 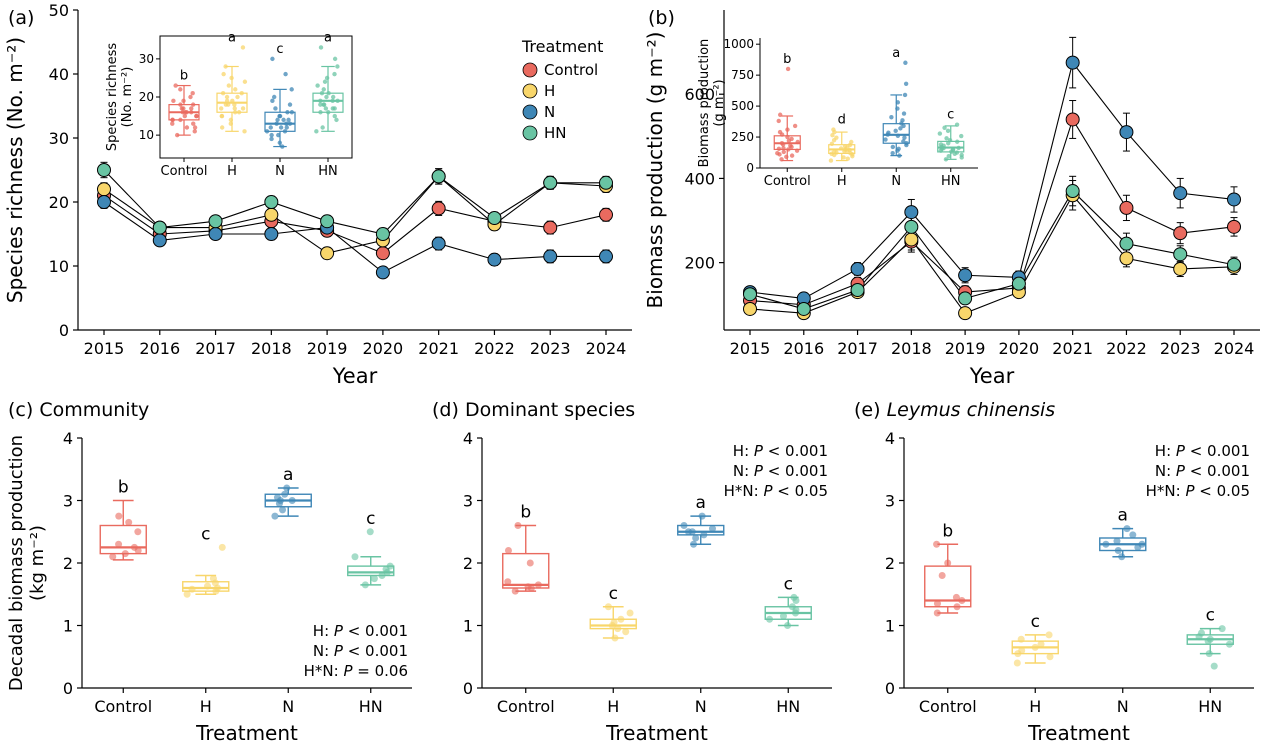 What do you see at coordinates (271, 348) in the screenshot?
I see `svg-text: 2018` at bounding box center [271, 348].